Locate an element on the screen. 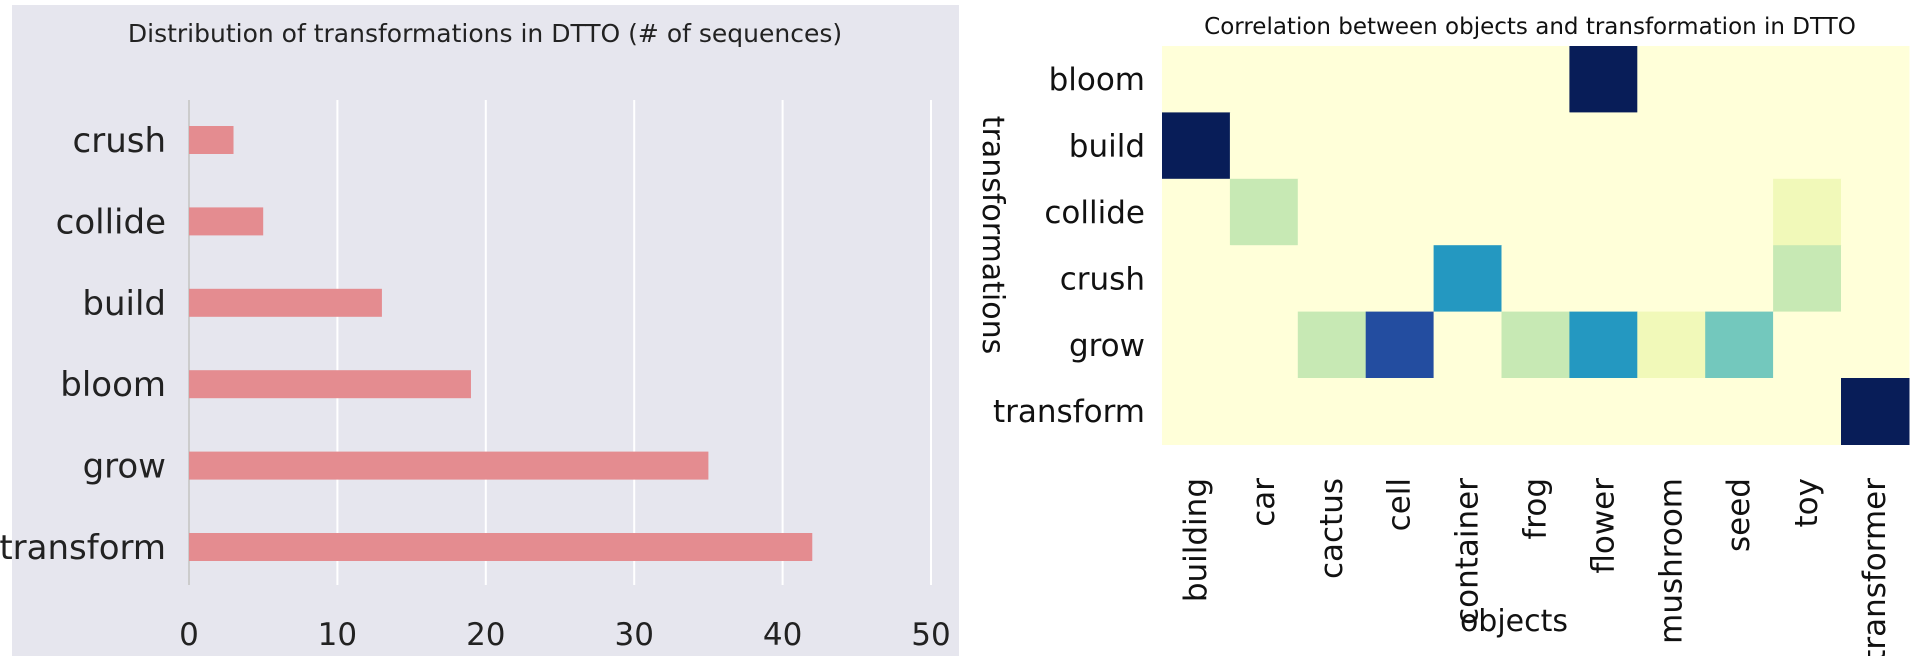 The width and height of the screenshot is (1923, 660). heatmap-cell-bloom-transformer is located at coordinates (1875, 79).